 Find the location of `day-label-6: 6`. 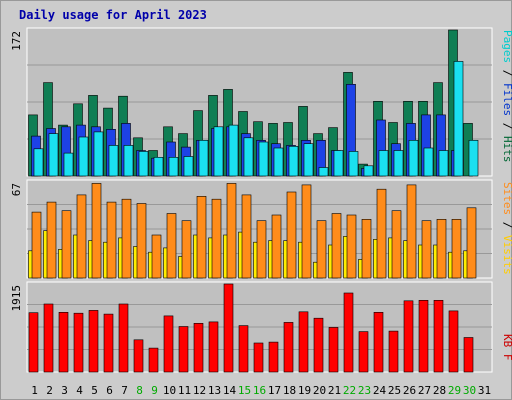

day-label-6: 6 is located at coordinates (109, 390).